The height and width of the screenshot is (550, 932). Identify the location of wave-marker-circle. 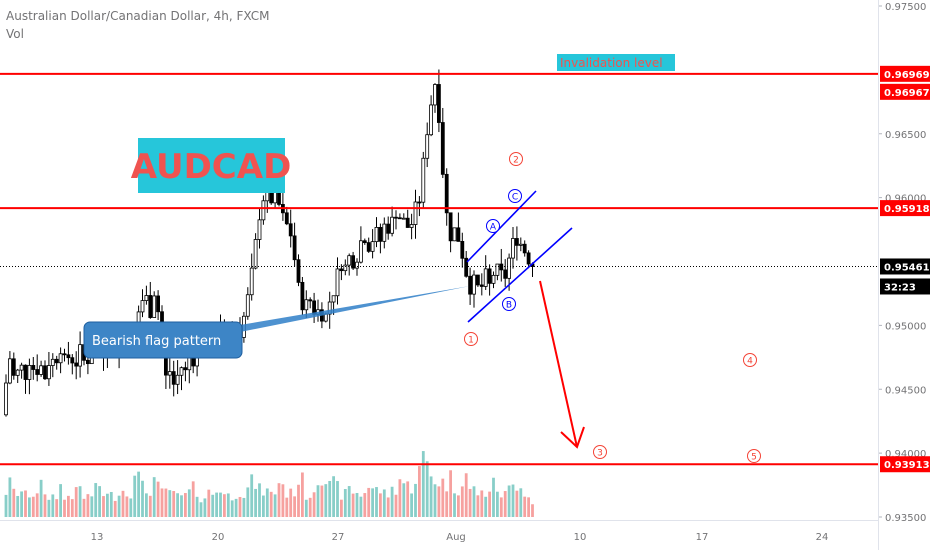
(516, 159).